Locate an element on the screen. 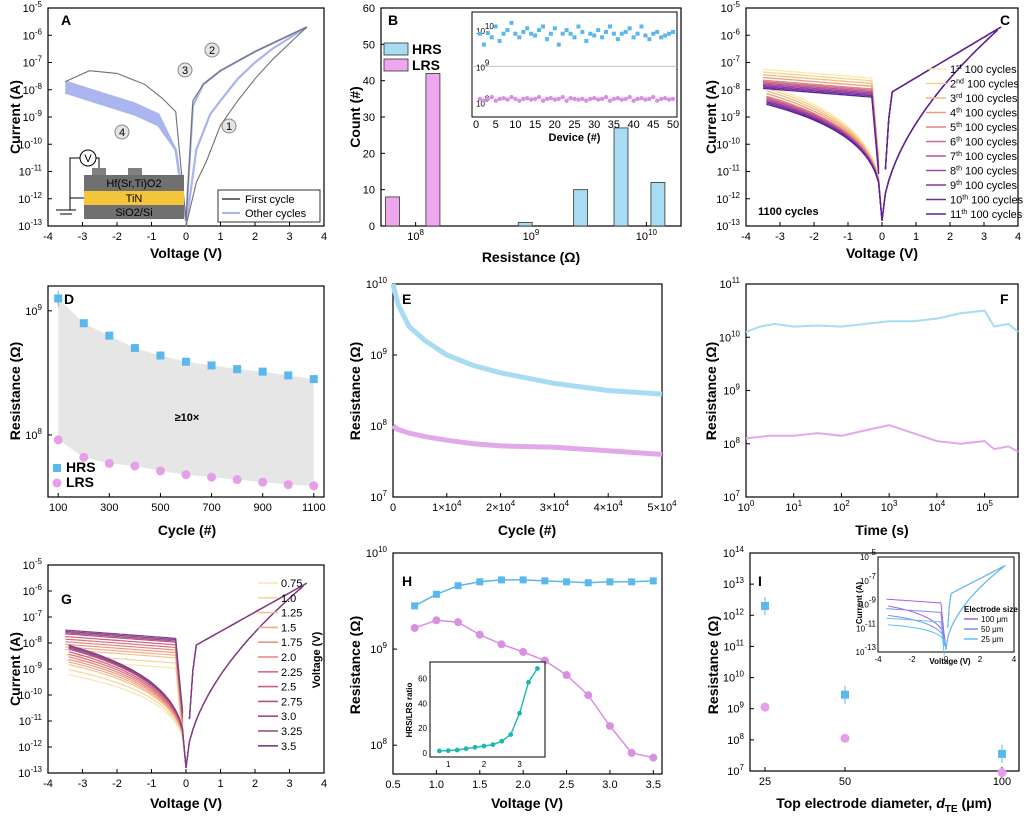 This screenshot has height=817, width=1024. trace-hrs is located at coordinates (526, 340).